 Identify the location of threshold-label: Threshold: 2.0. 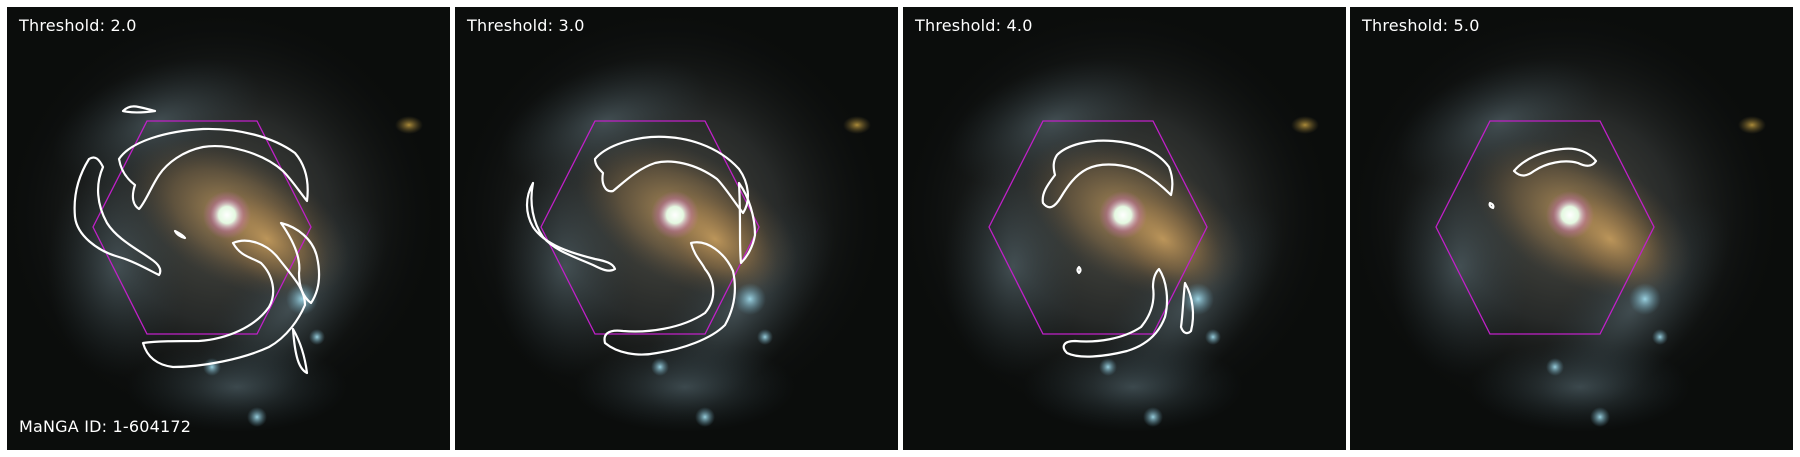
(78, 25).